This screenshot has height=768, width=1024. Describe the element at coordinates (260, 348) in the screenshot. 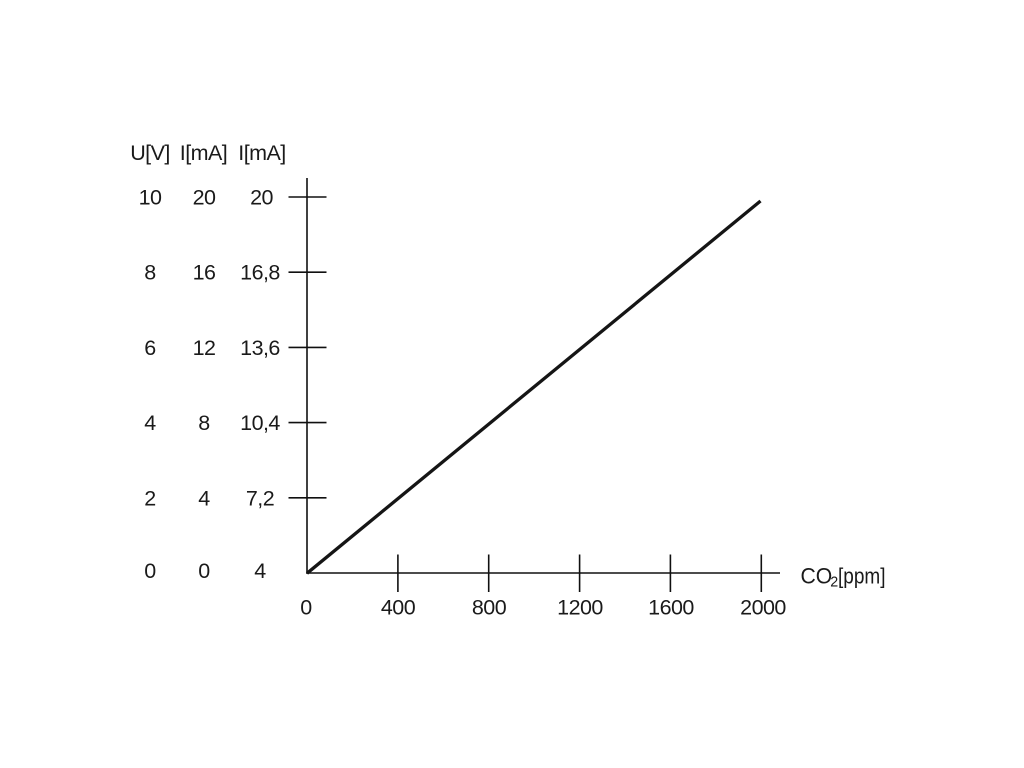

I see `svg-text: 13,6` at that location.